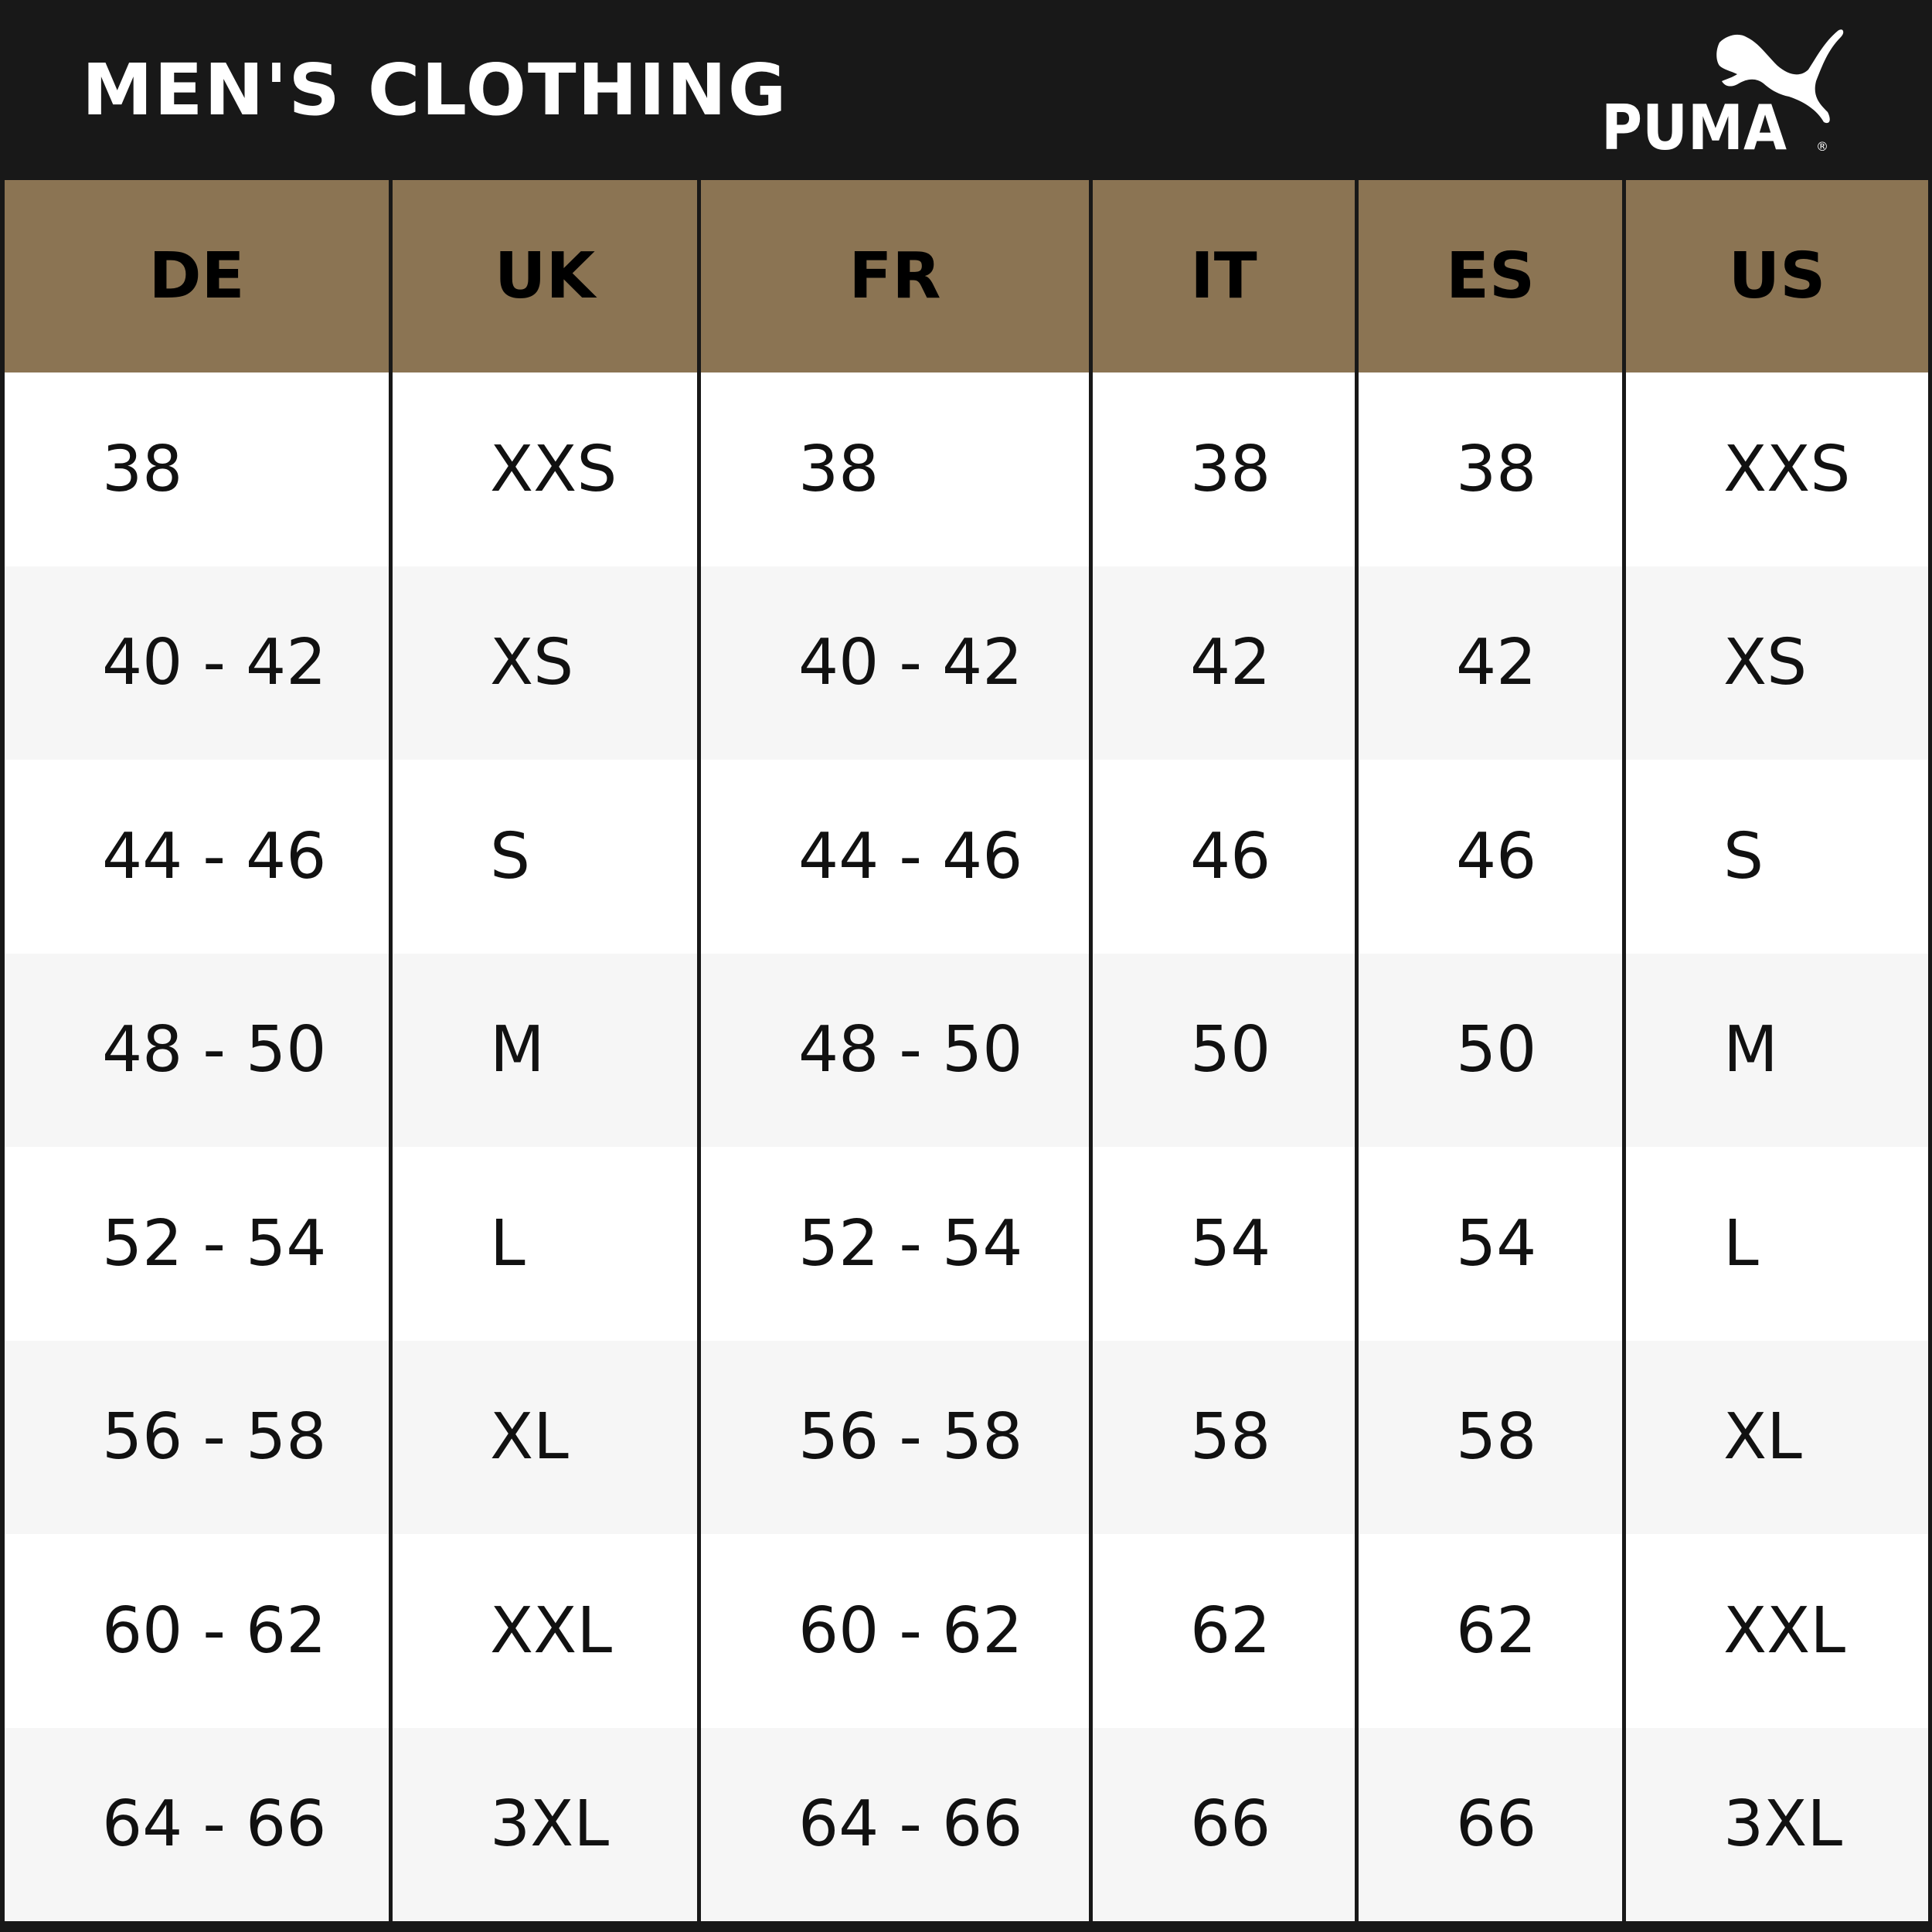 Image resolution: width=1932 pixels, height=1932 pixels. What do you see at coordinates (1224, 276) in the screenshot?
I see `column-header-it: IT` at bounding box center [1224, 276].